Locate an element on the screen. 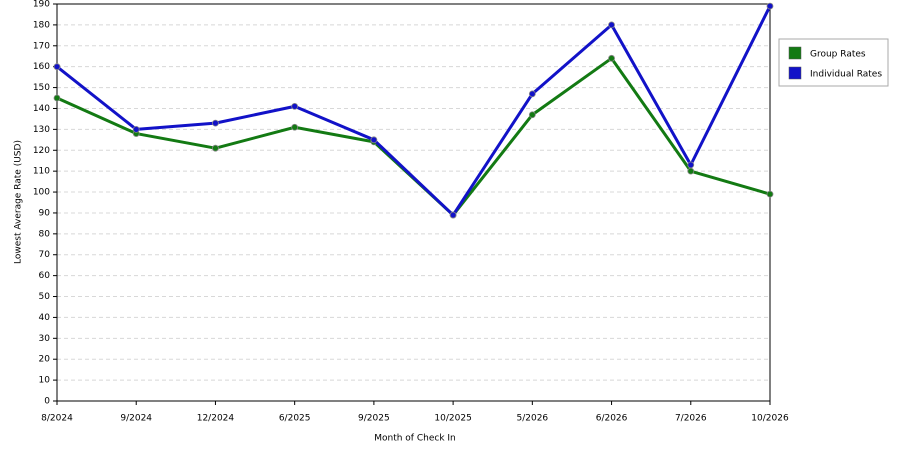 The height and width of the screenshot is (450, 900). y-tick-label: 30 is located at coordinates (45, 339).